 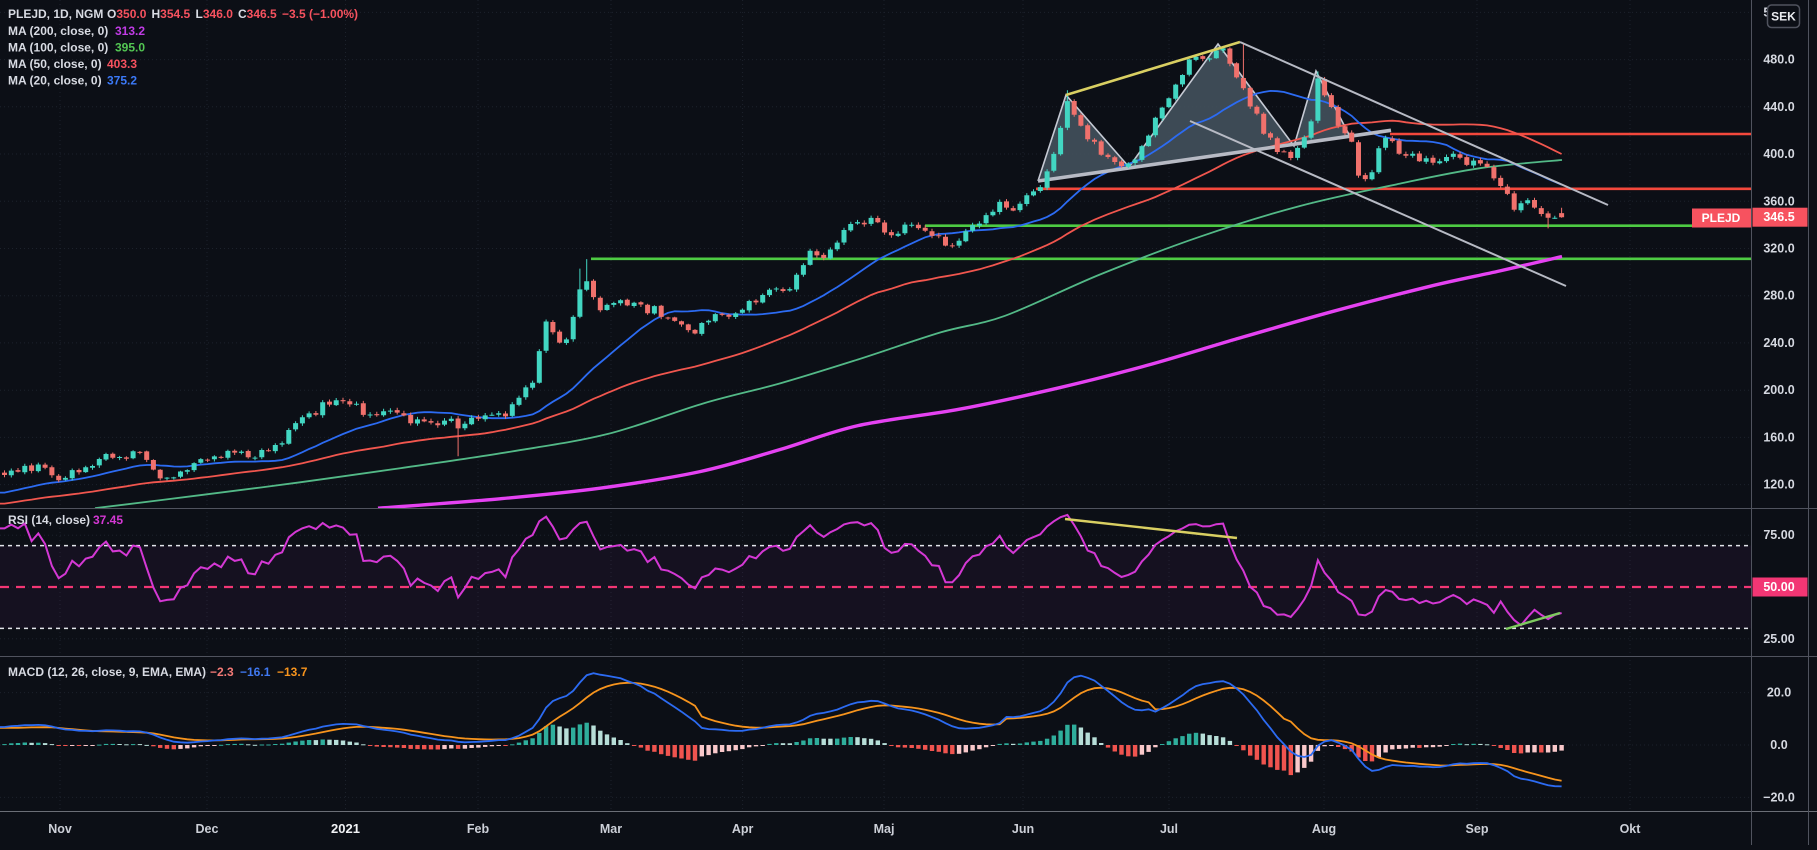 What do you see at coordinates (1477, 829) in the screenshot?
I see `svg-text: Sep` at bounding box center [1477, 829].